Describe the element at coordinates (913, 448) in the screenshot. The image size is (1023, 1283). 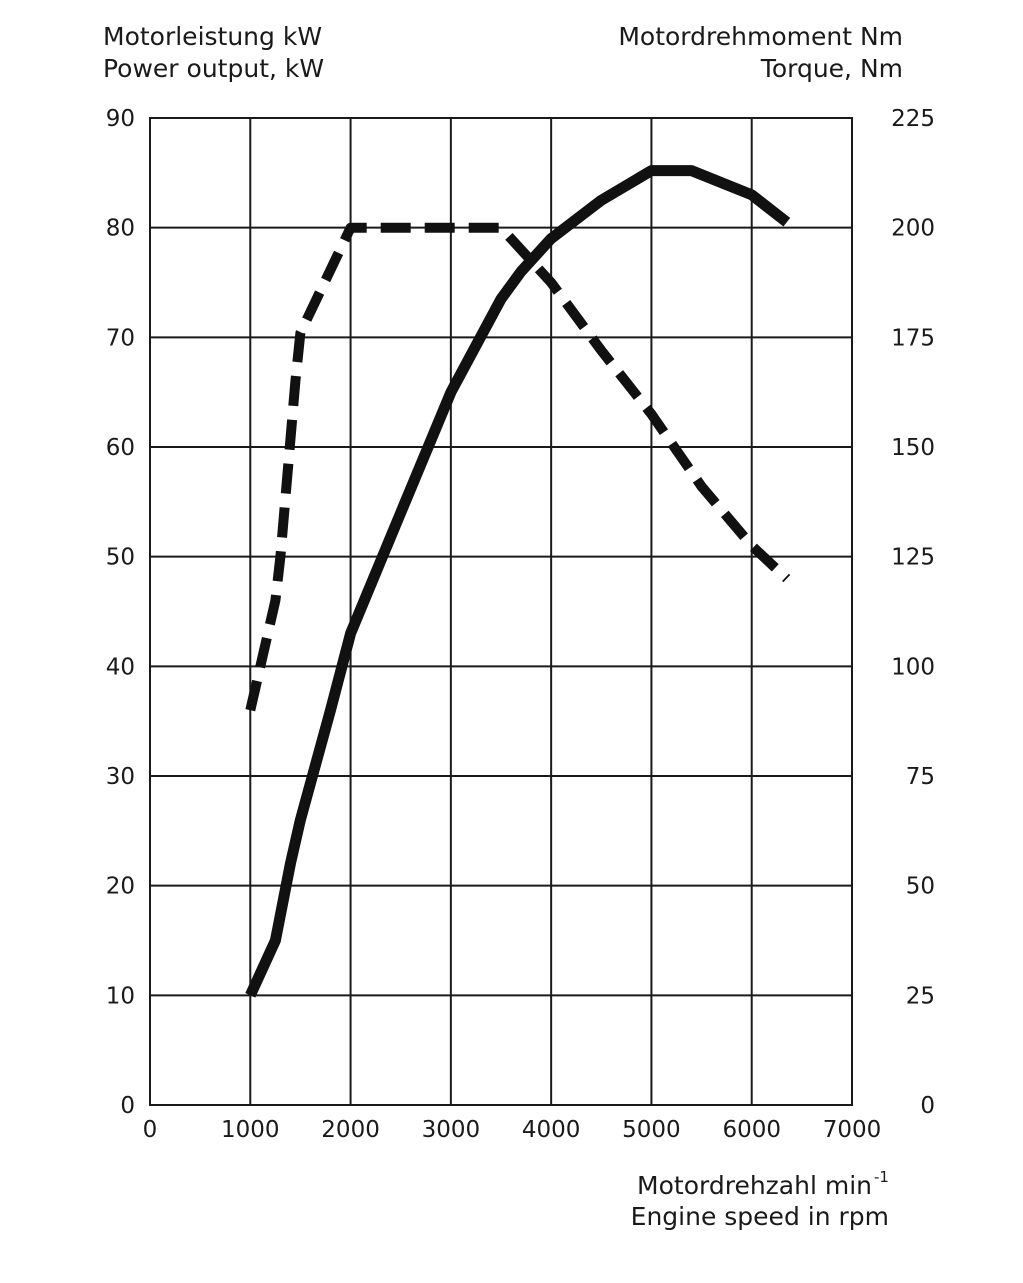
I see `right-tick-label: 150` at that location.